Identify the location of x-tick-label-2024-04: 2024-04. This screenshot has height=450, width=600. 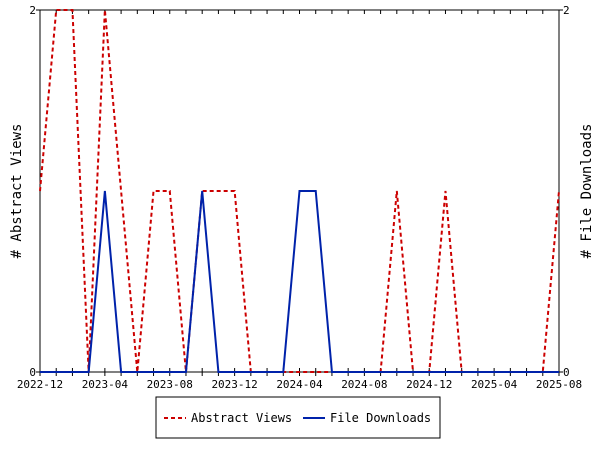
(299, 384).